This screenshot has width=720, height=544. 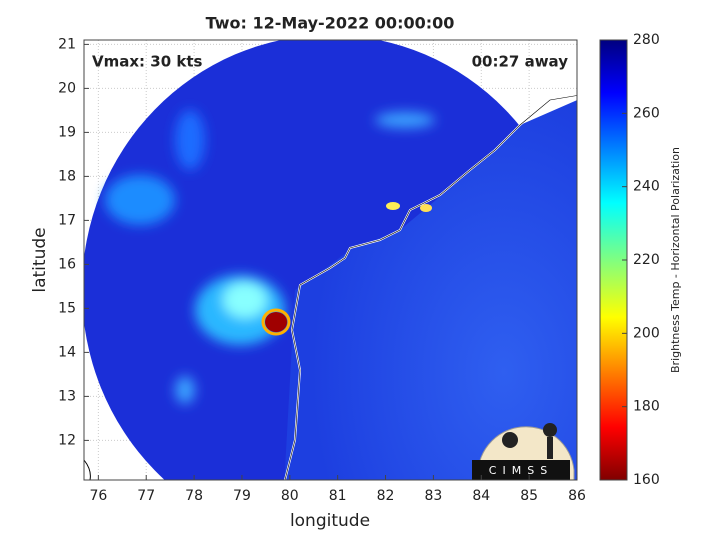 I want to click on colorbar-tick-label: 200, so click(x=646, y=333).